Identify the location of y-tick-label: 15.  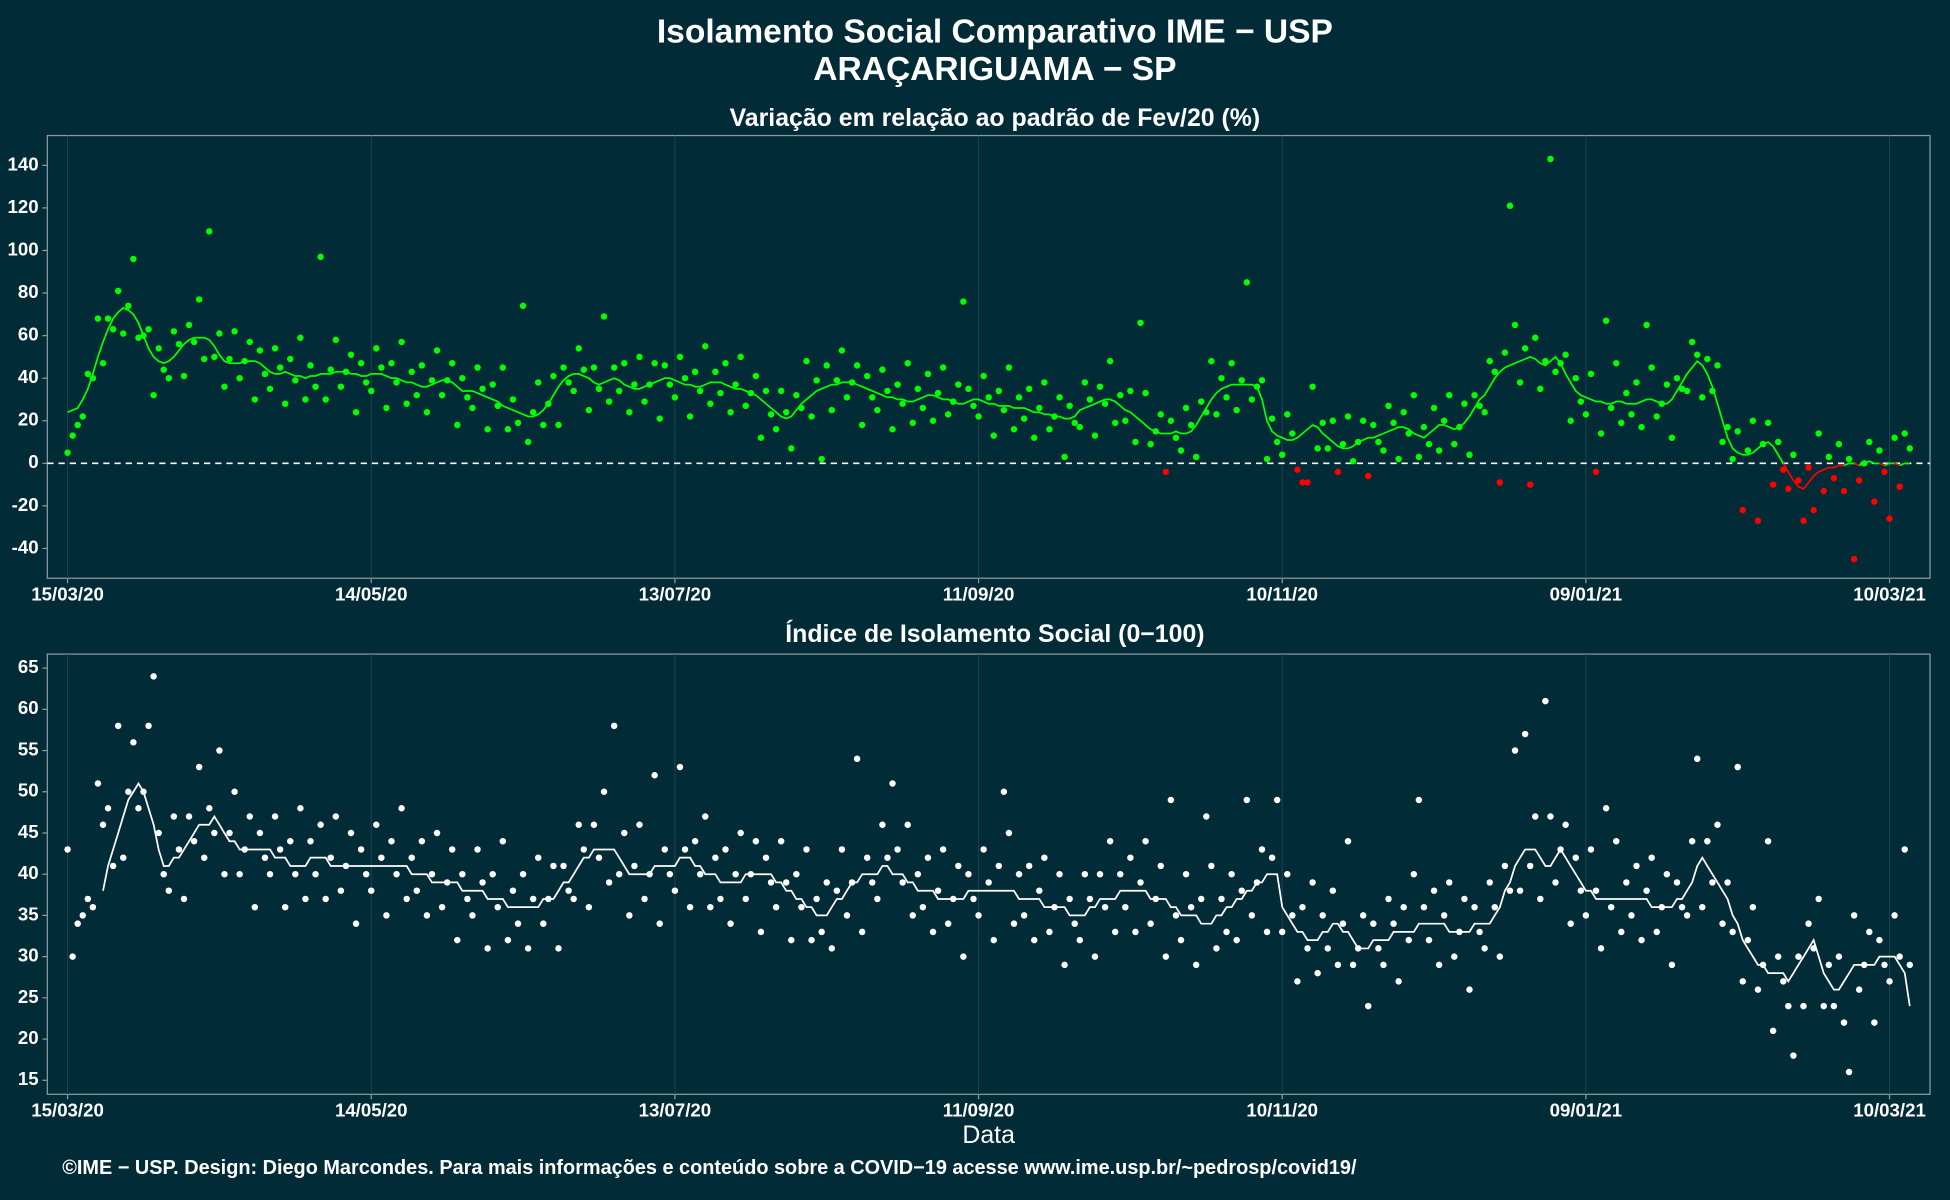
(28, 1078).